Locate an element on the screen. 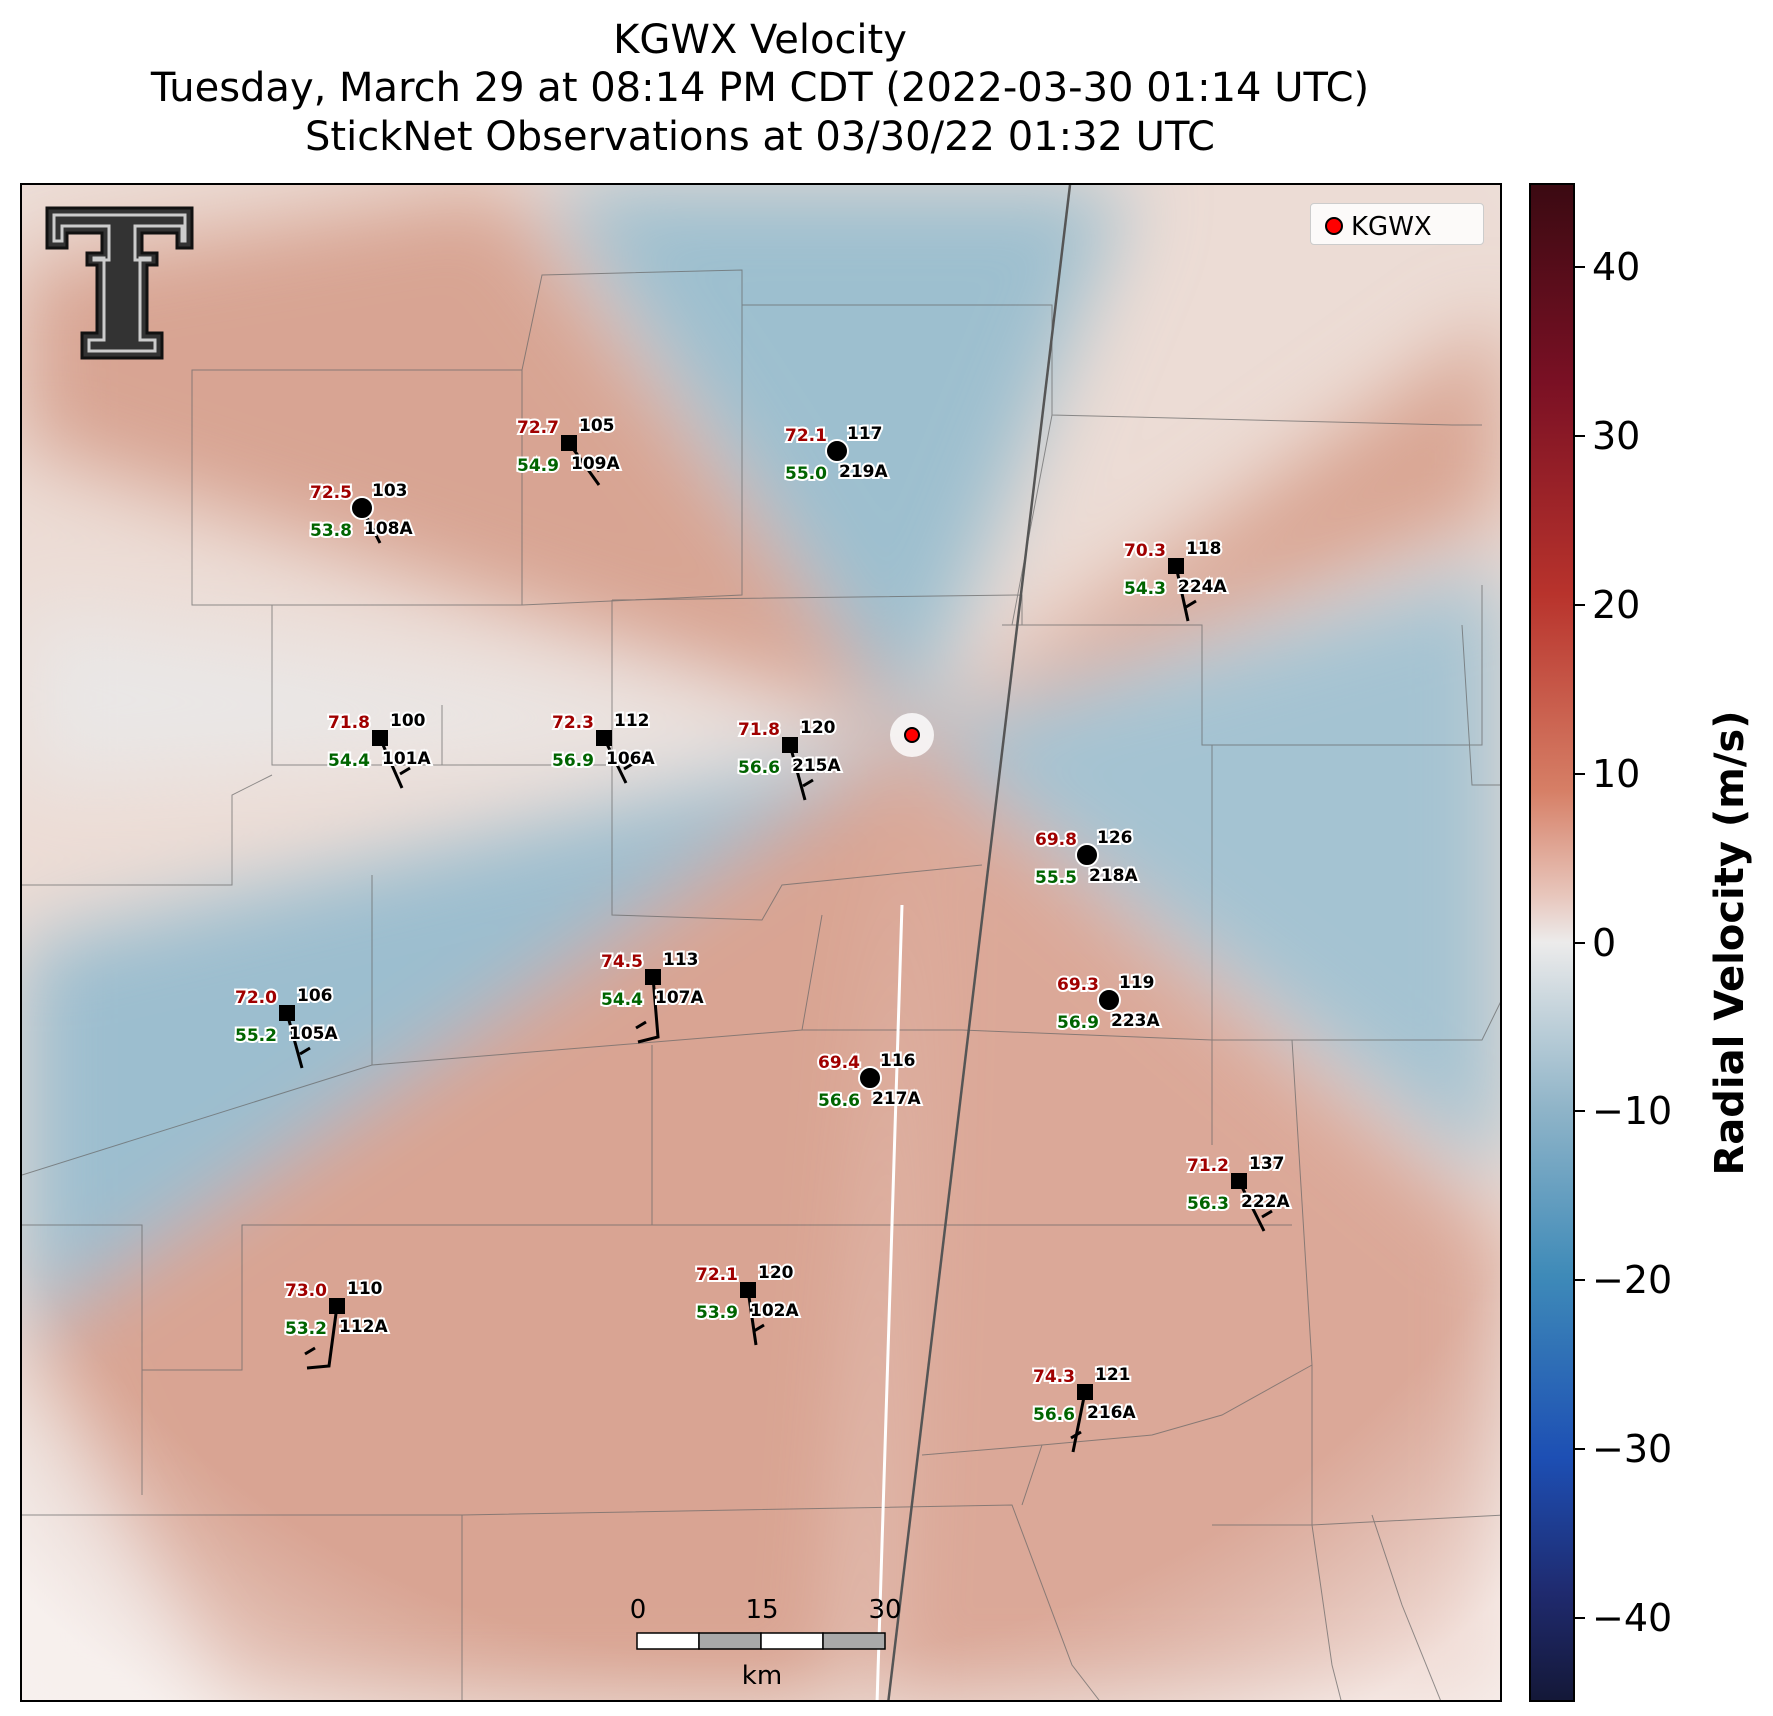  station-216A: 74.3 121 56.6 216A is located at coordinates (1084, 1408).